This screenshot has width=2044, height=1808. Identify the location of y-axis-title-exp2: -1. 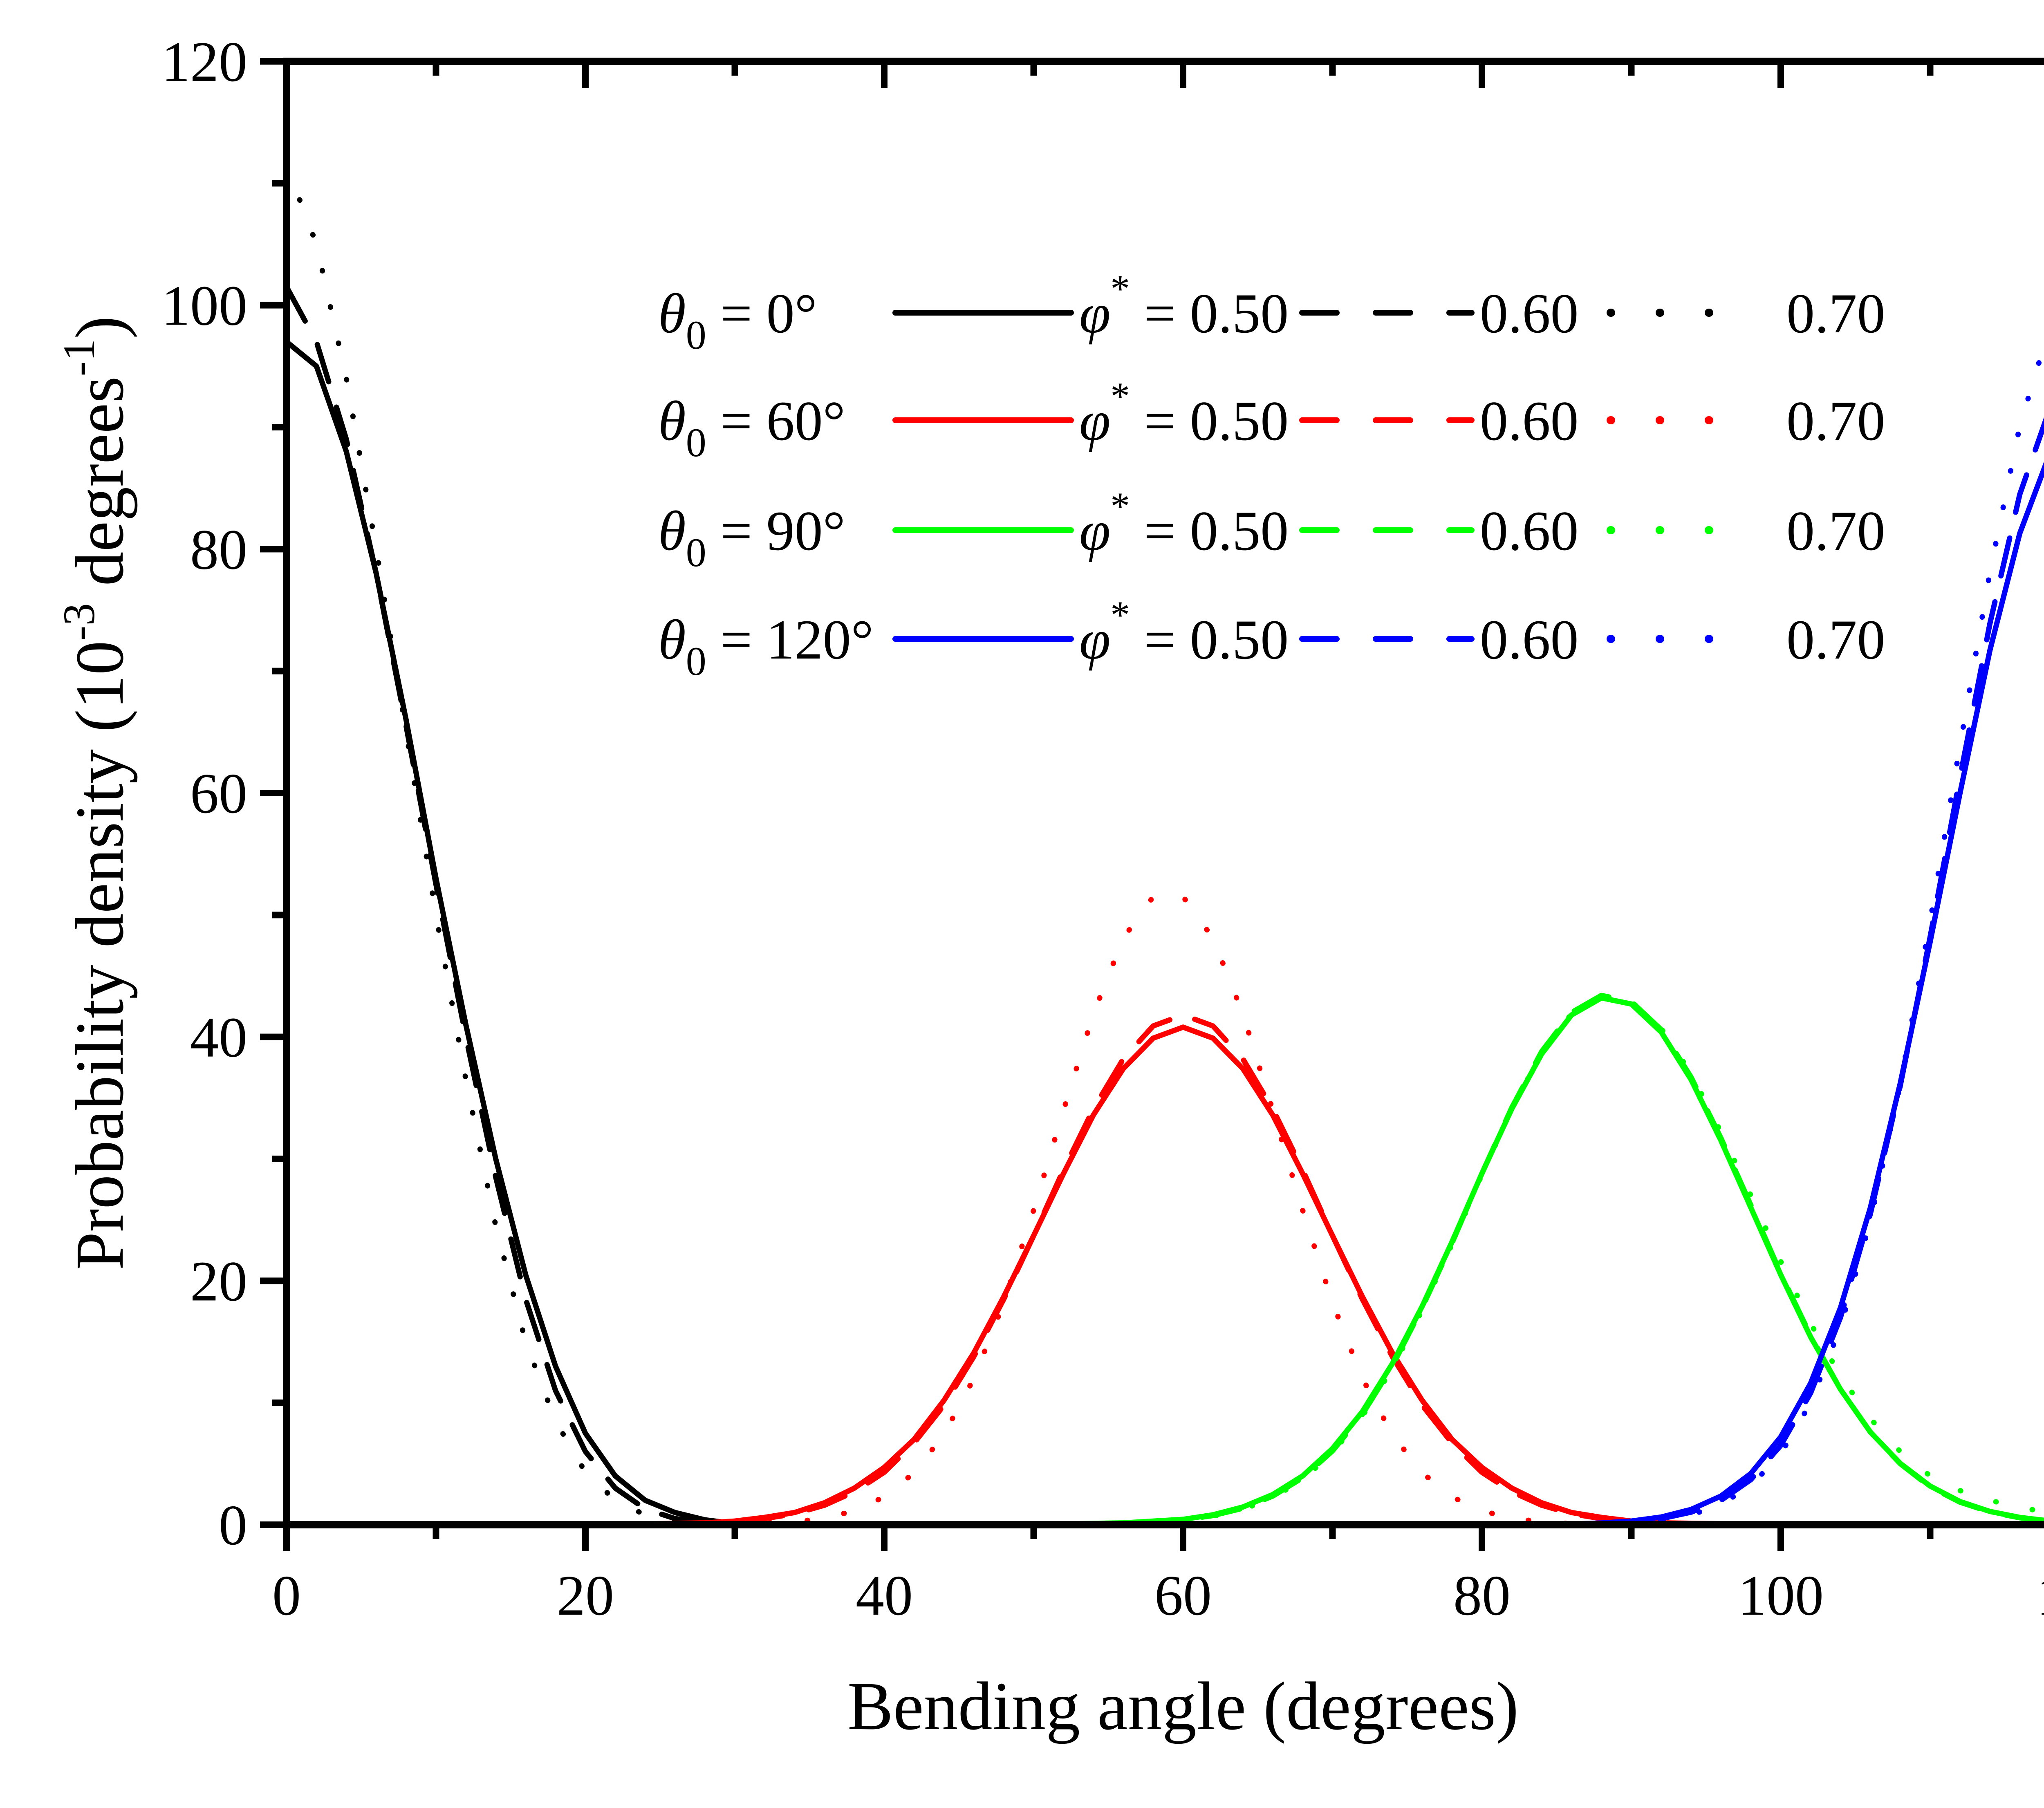
(79, 357).